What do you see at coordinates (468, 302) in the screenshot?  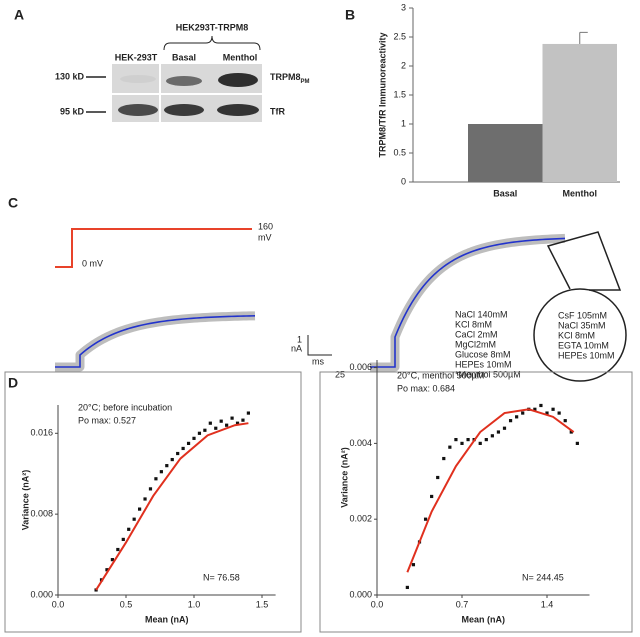 I see `trace` at bounding box center [468, 302].